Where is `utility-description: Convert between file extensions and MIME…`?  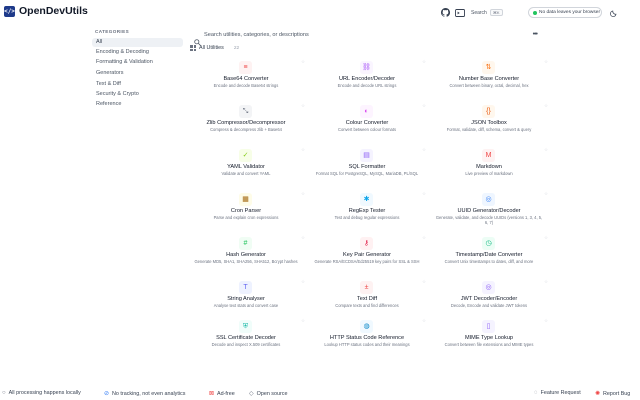
utility-description: Convert between file extensions and MIME… is located at coordinates (489, 344).